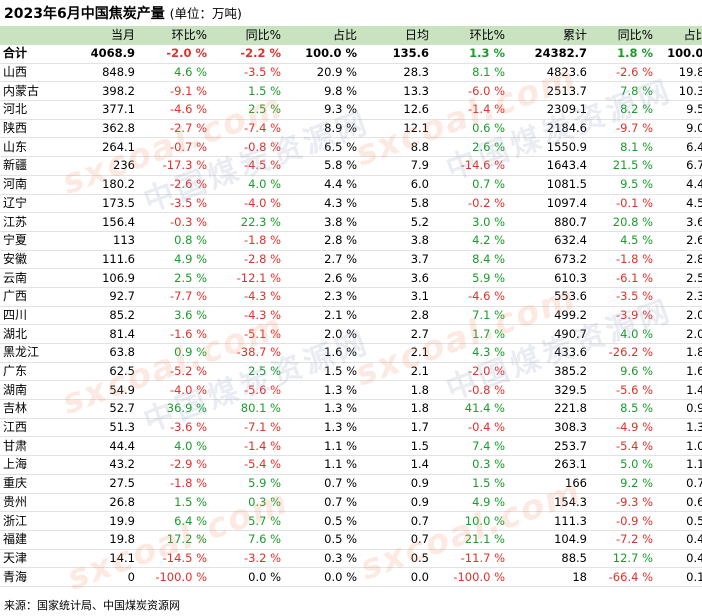 The image size is (702, 616). I want to click on cell-daily-mom: 4.3 %, so click(470, 353).